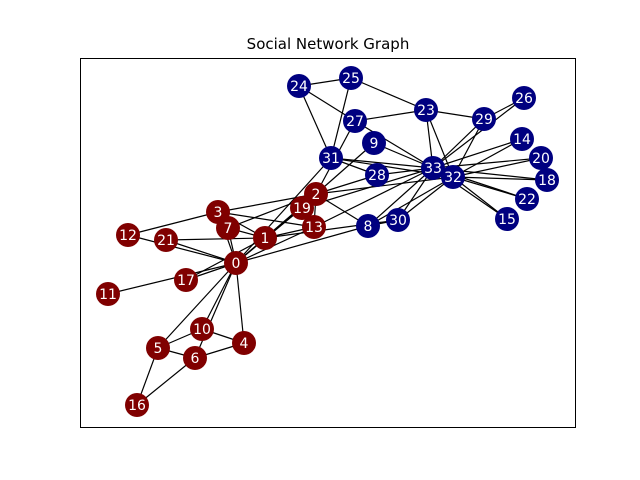  Describe the element at coordinates (236, 264) in the screenshot. I see `node-label-0: 0` at that location.